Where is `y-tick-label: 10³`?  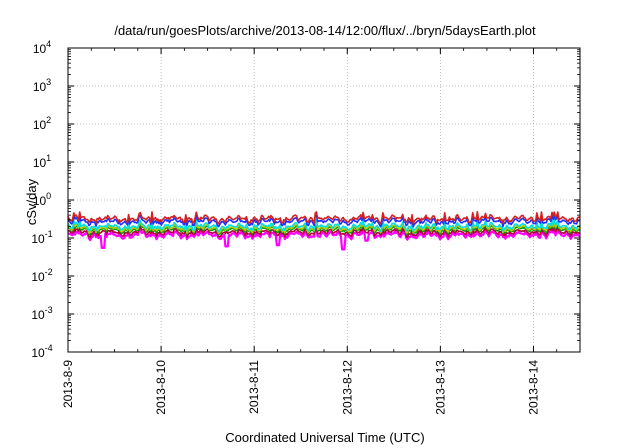
y-tick-label: 10³ is located at coordinates (42, 85).